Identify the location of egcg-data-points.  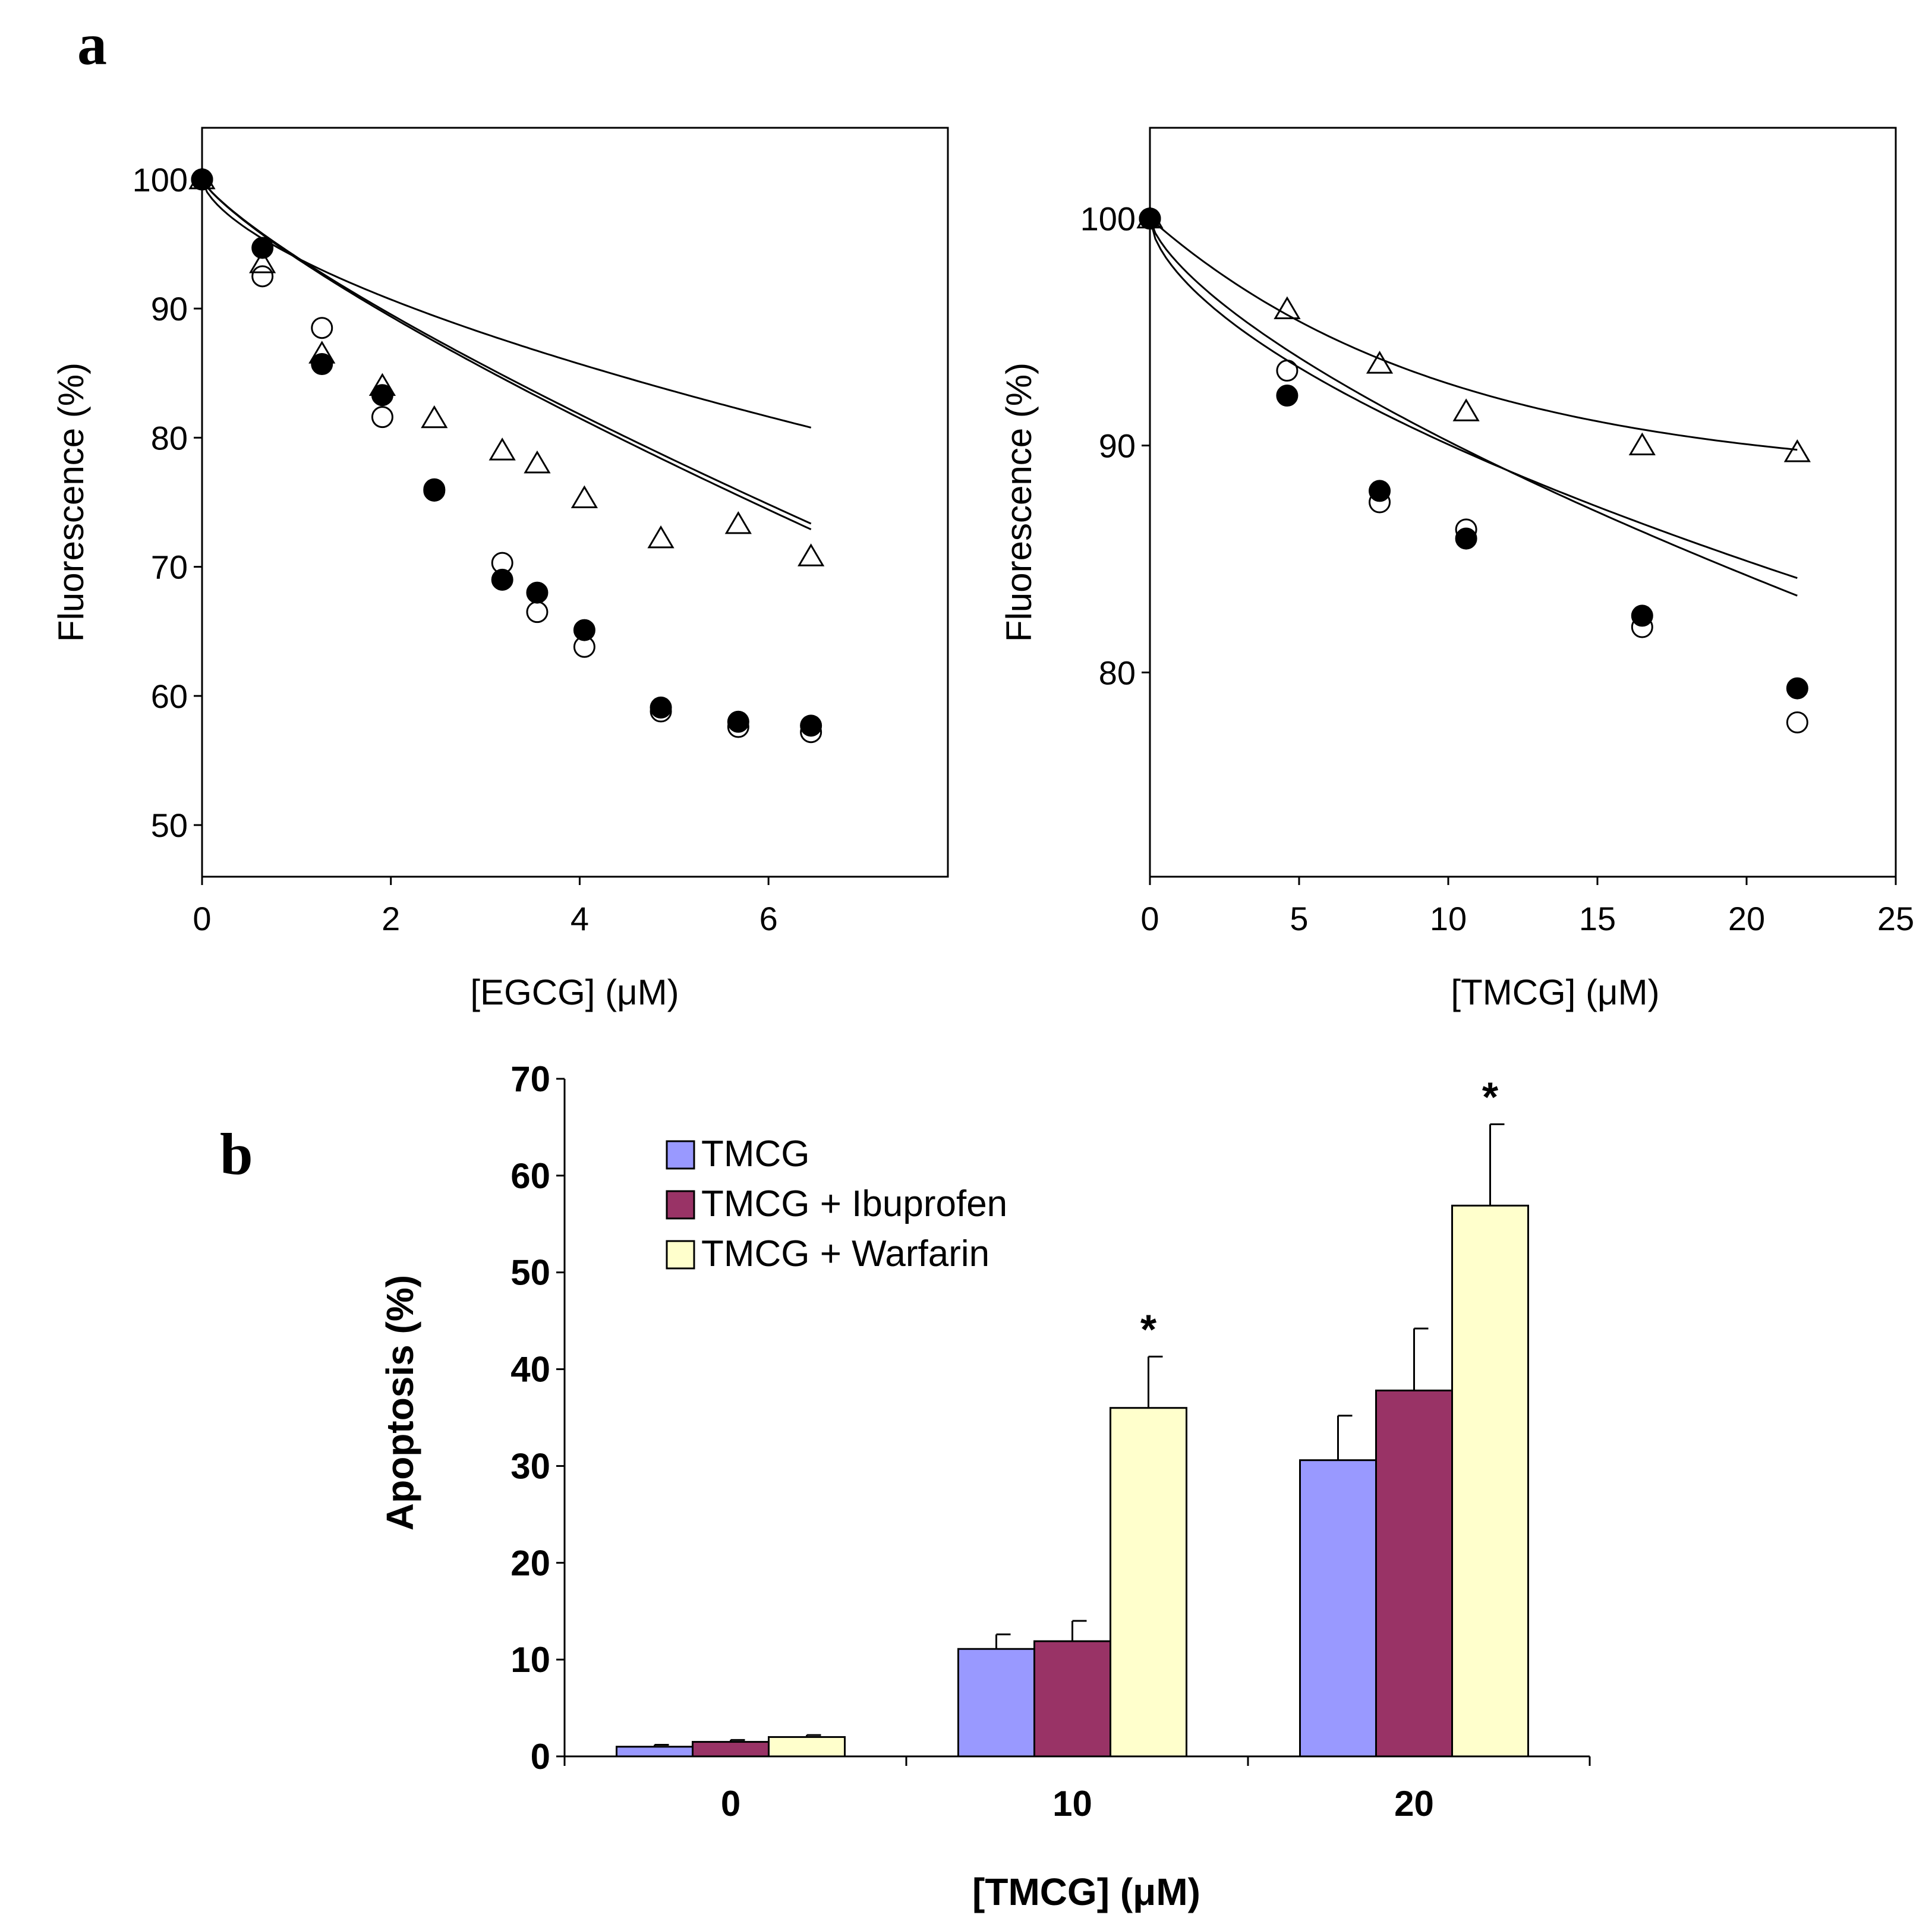
(506, 455).